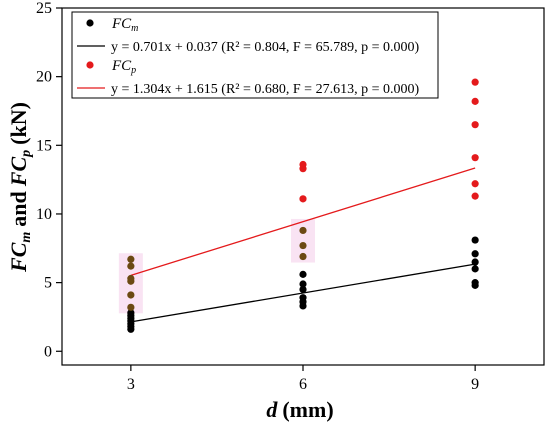  I want to click on y-axis: 0 5 10 15 20 25, so click(49, 180).